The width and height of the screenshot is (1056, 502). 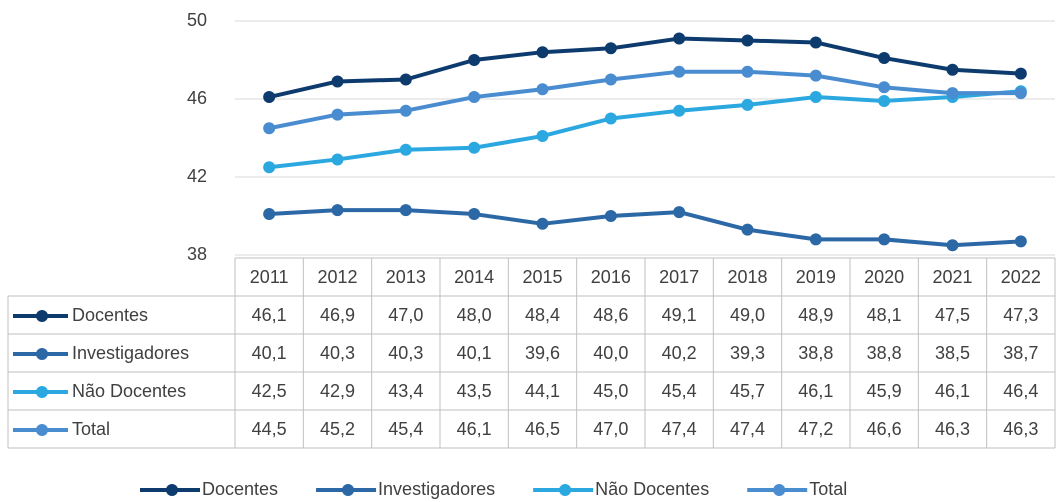 I want to click on x-tick-label: 2015, so click(x=542, y=277).